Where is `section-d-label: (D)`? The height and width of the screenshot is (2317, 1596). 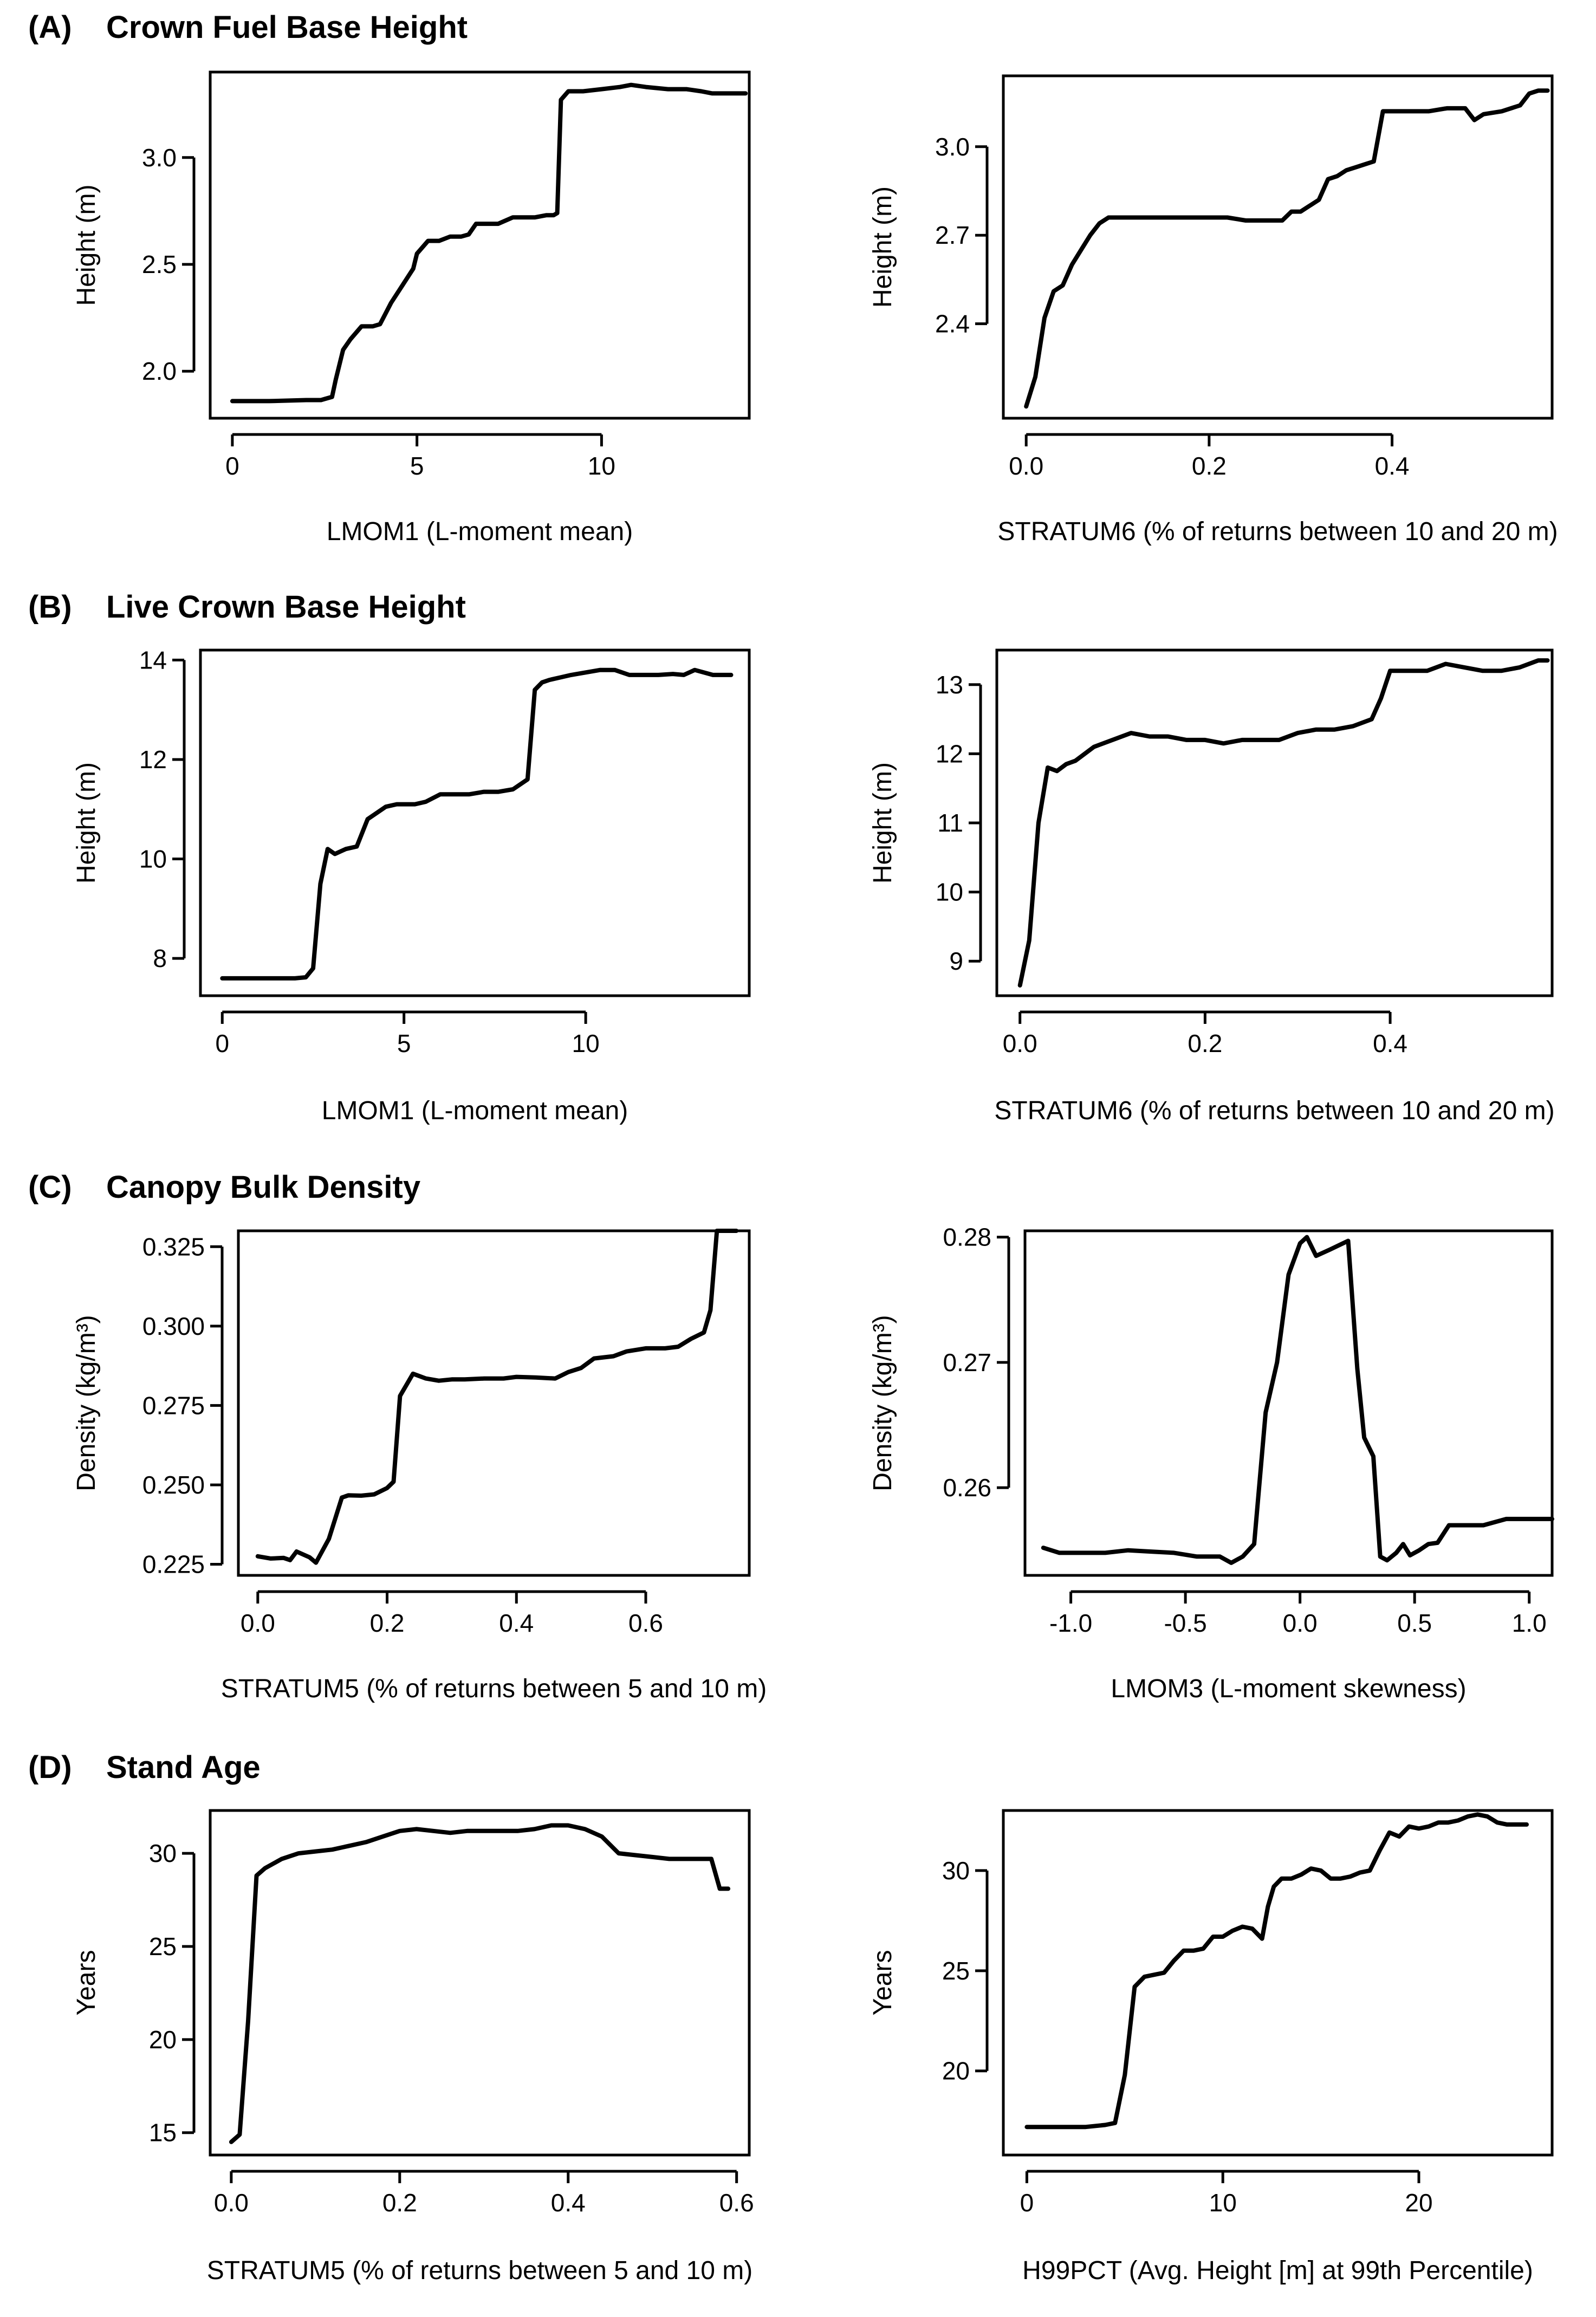
section-d-label: (D) is located at coordinates (50, 1768).